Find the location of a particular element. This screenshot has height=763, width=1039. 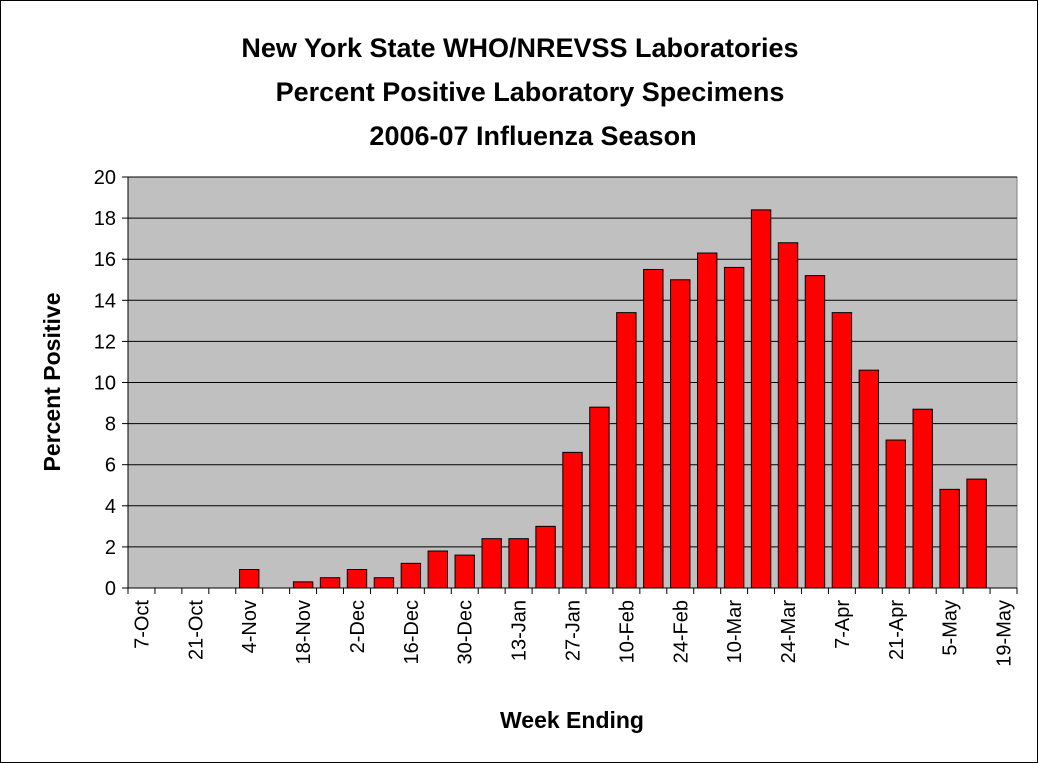

x-tick-label: 30-Dec is located at coordinates (466, 632).